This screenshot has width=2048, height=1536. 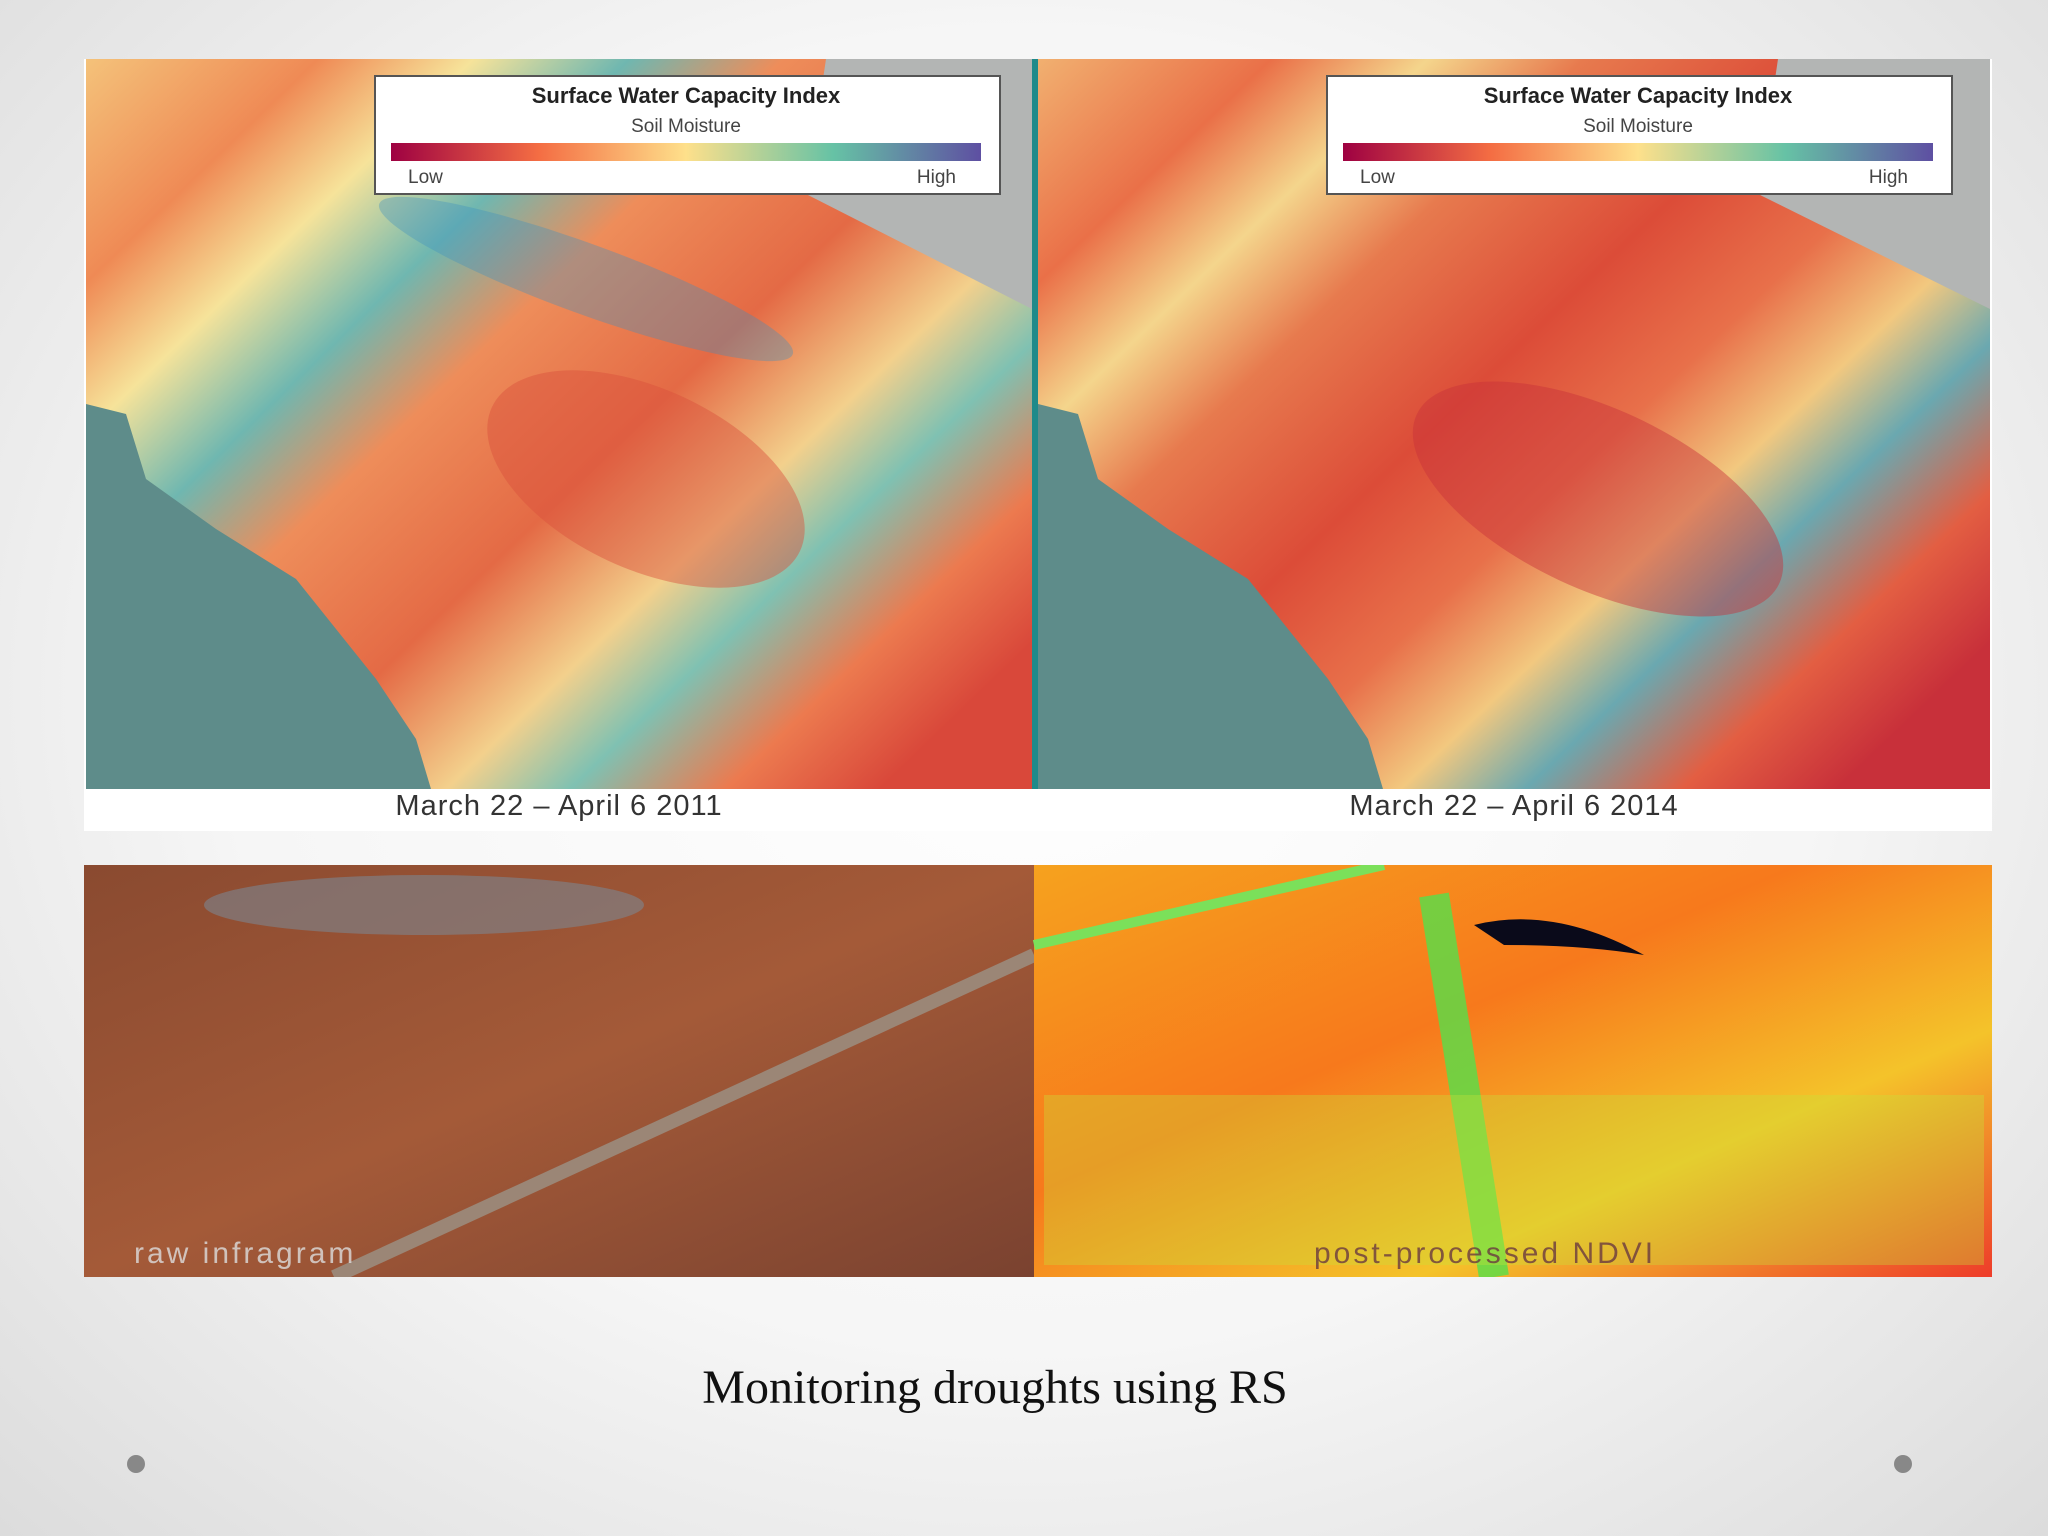 I want to click on vegetation-field, so click(x=1514, y=1180).